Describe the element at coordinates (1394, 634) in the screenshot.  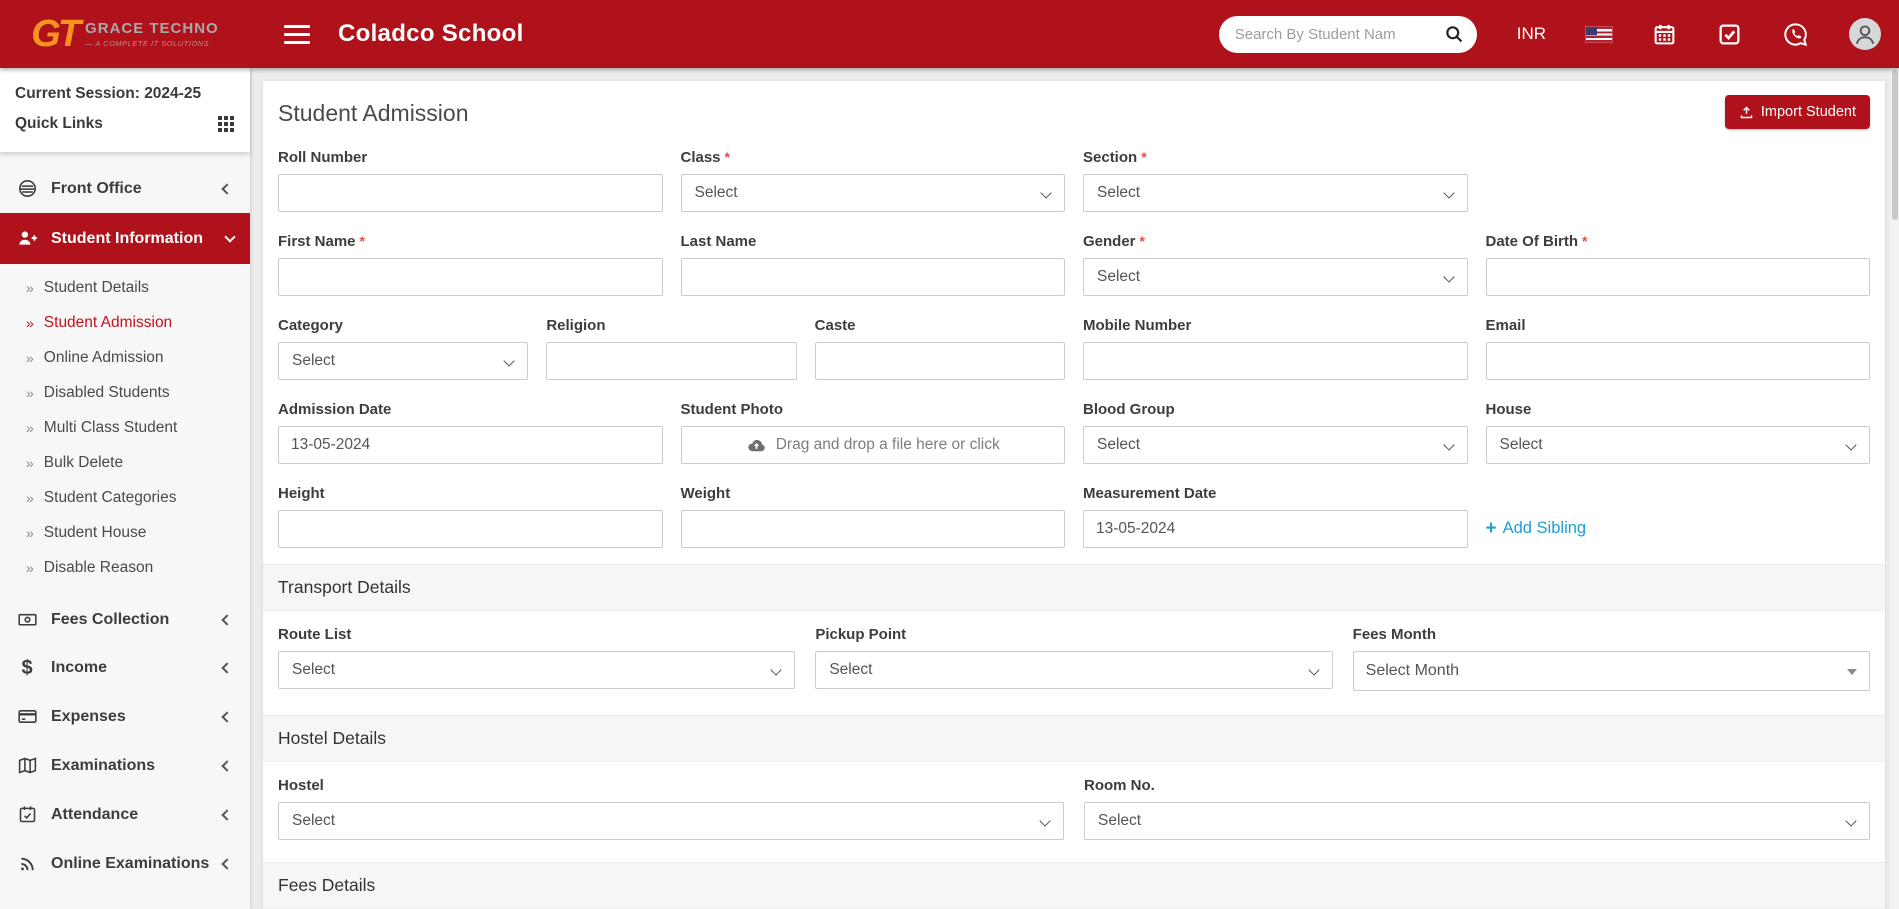
I see `field-label: Fees Month` at that location.